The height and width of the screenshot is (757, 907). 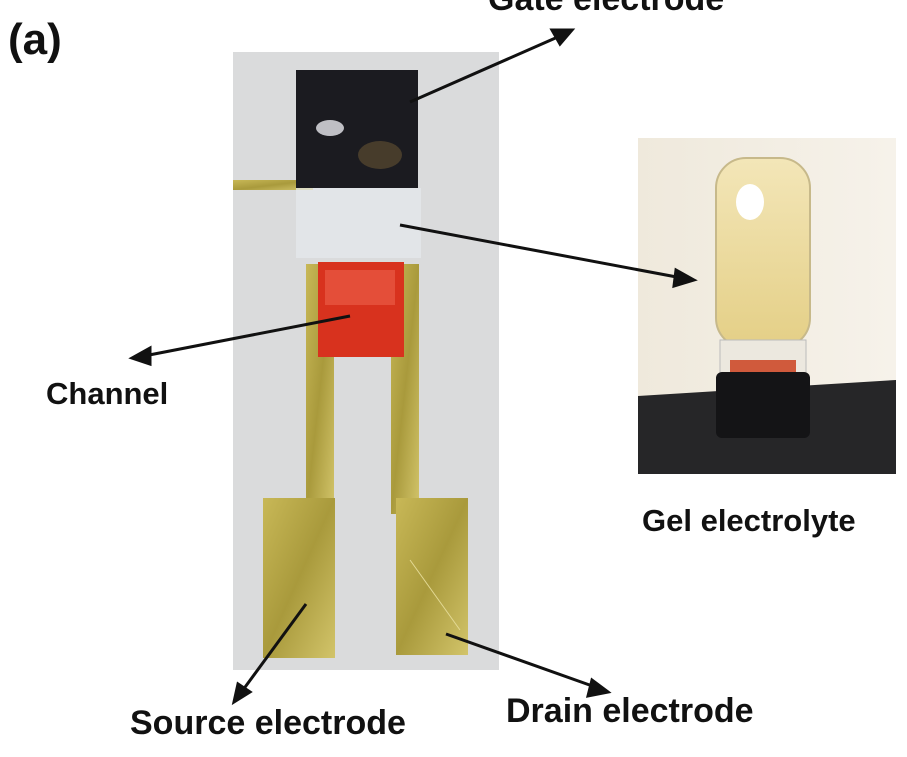 I want to click on drain-arrowhead, so click(x=598, y=687).